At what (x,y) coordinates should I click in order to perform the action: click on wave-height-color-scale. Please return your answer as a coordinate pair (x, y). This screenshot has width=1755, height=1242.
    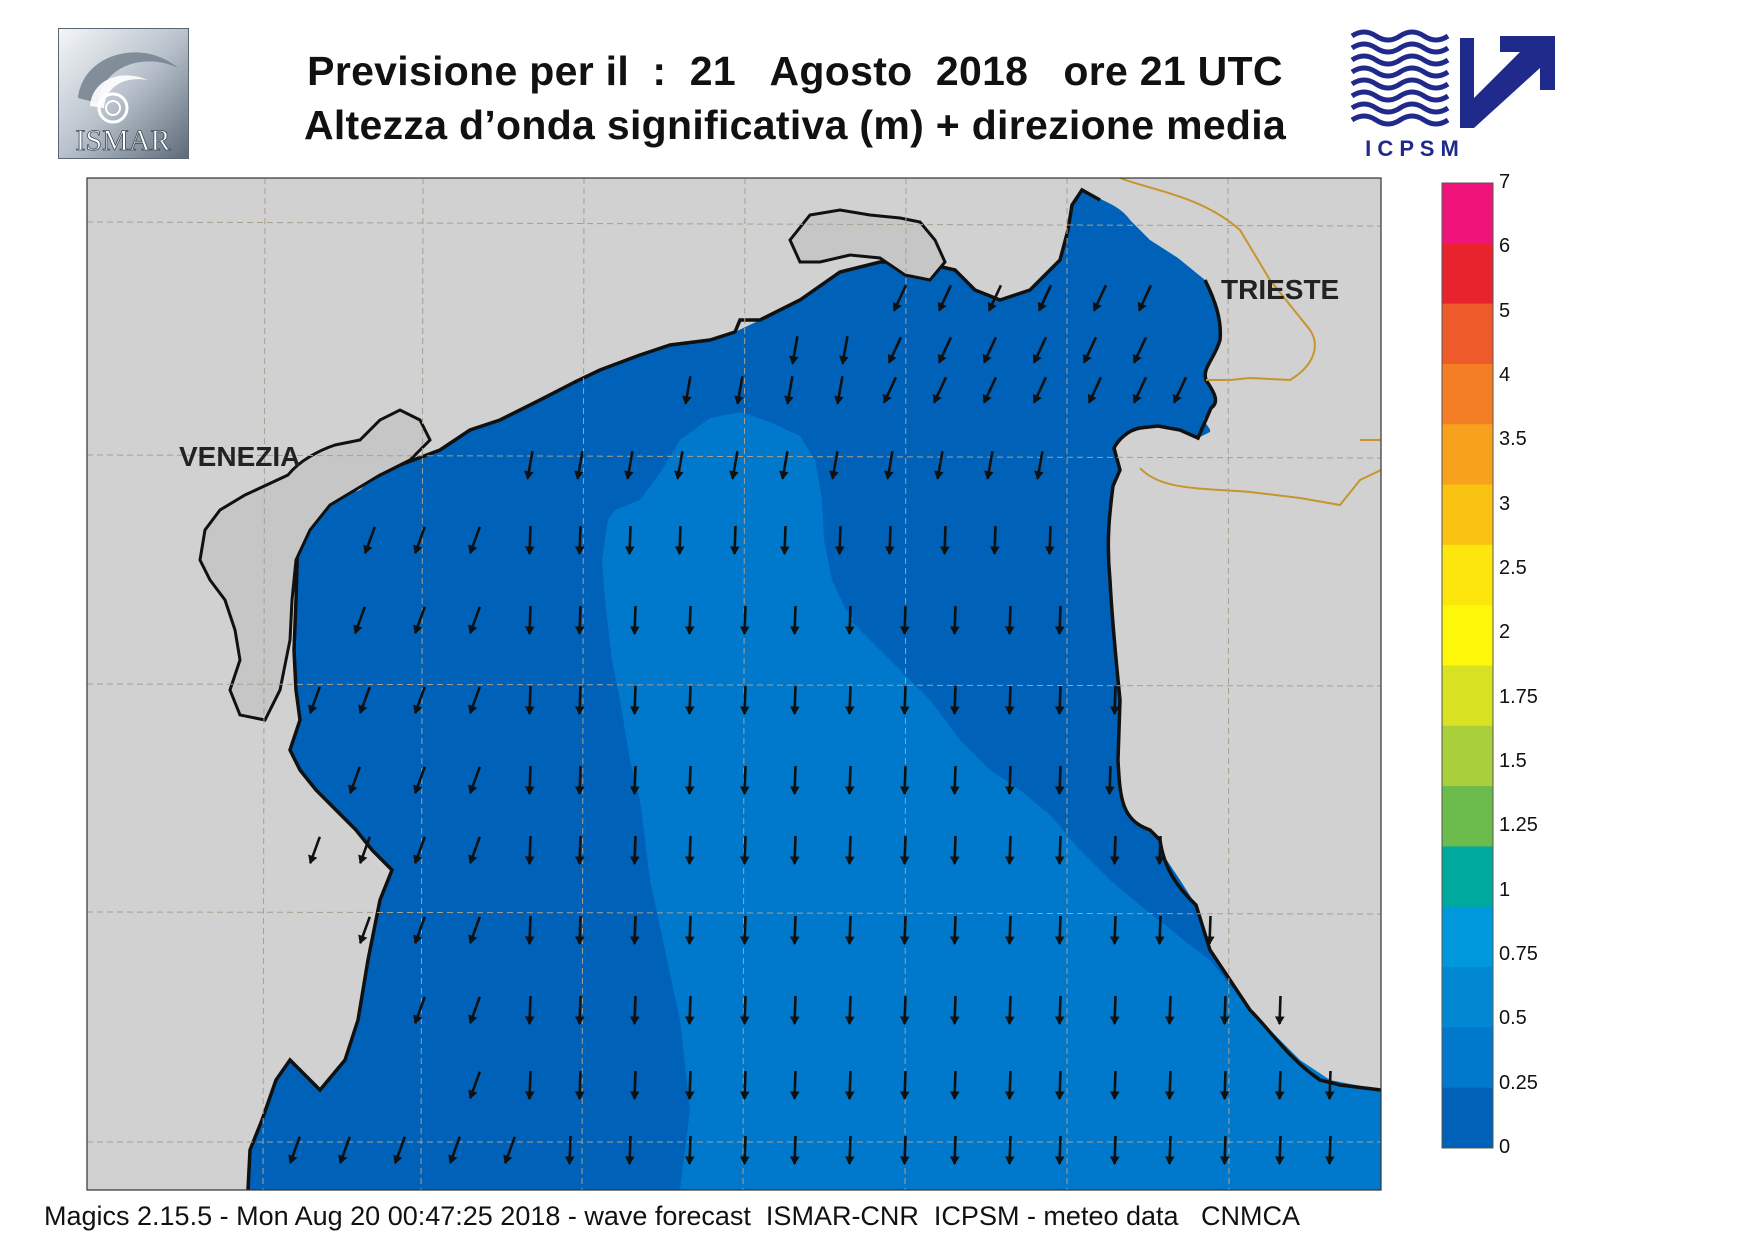
    Looking at the image, I should click on (1467, 666).